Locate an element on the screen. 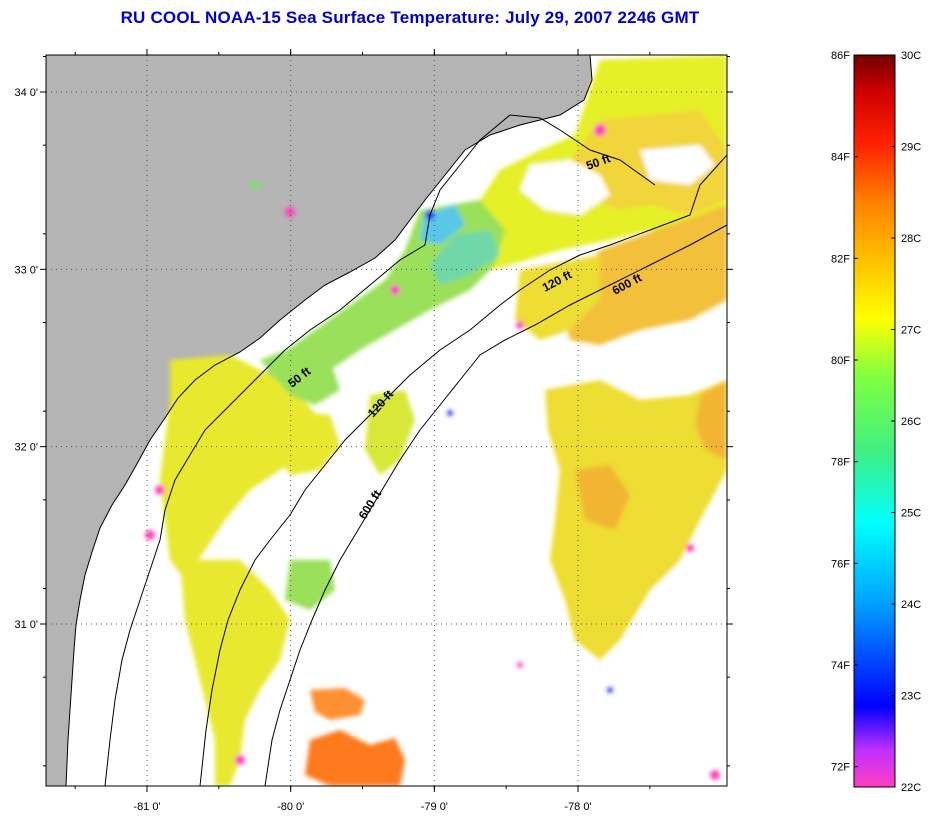 Image resolution: width=936 pixels, height=817 pixels. lon-tick-label: -81 0' is located at coordinates (146, 807).